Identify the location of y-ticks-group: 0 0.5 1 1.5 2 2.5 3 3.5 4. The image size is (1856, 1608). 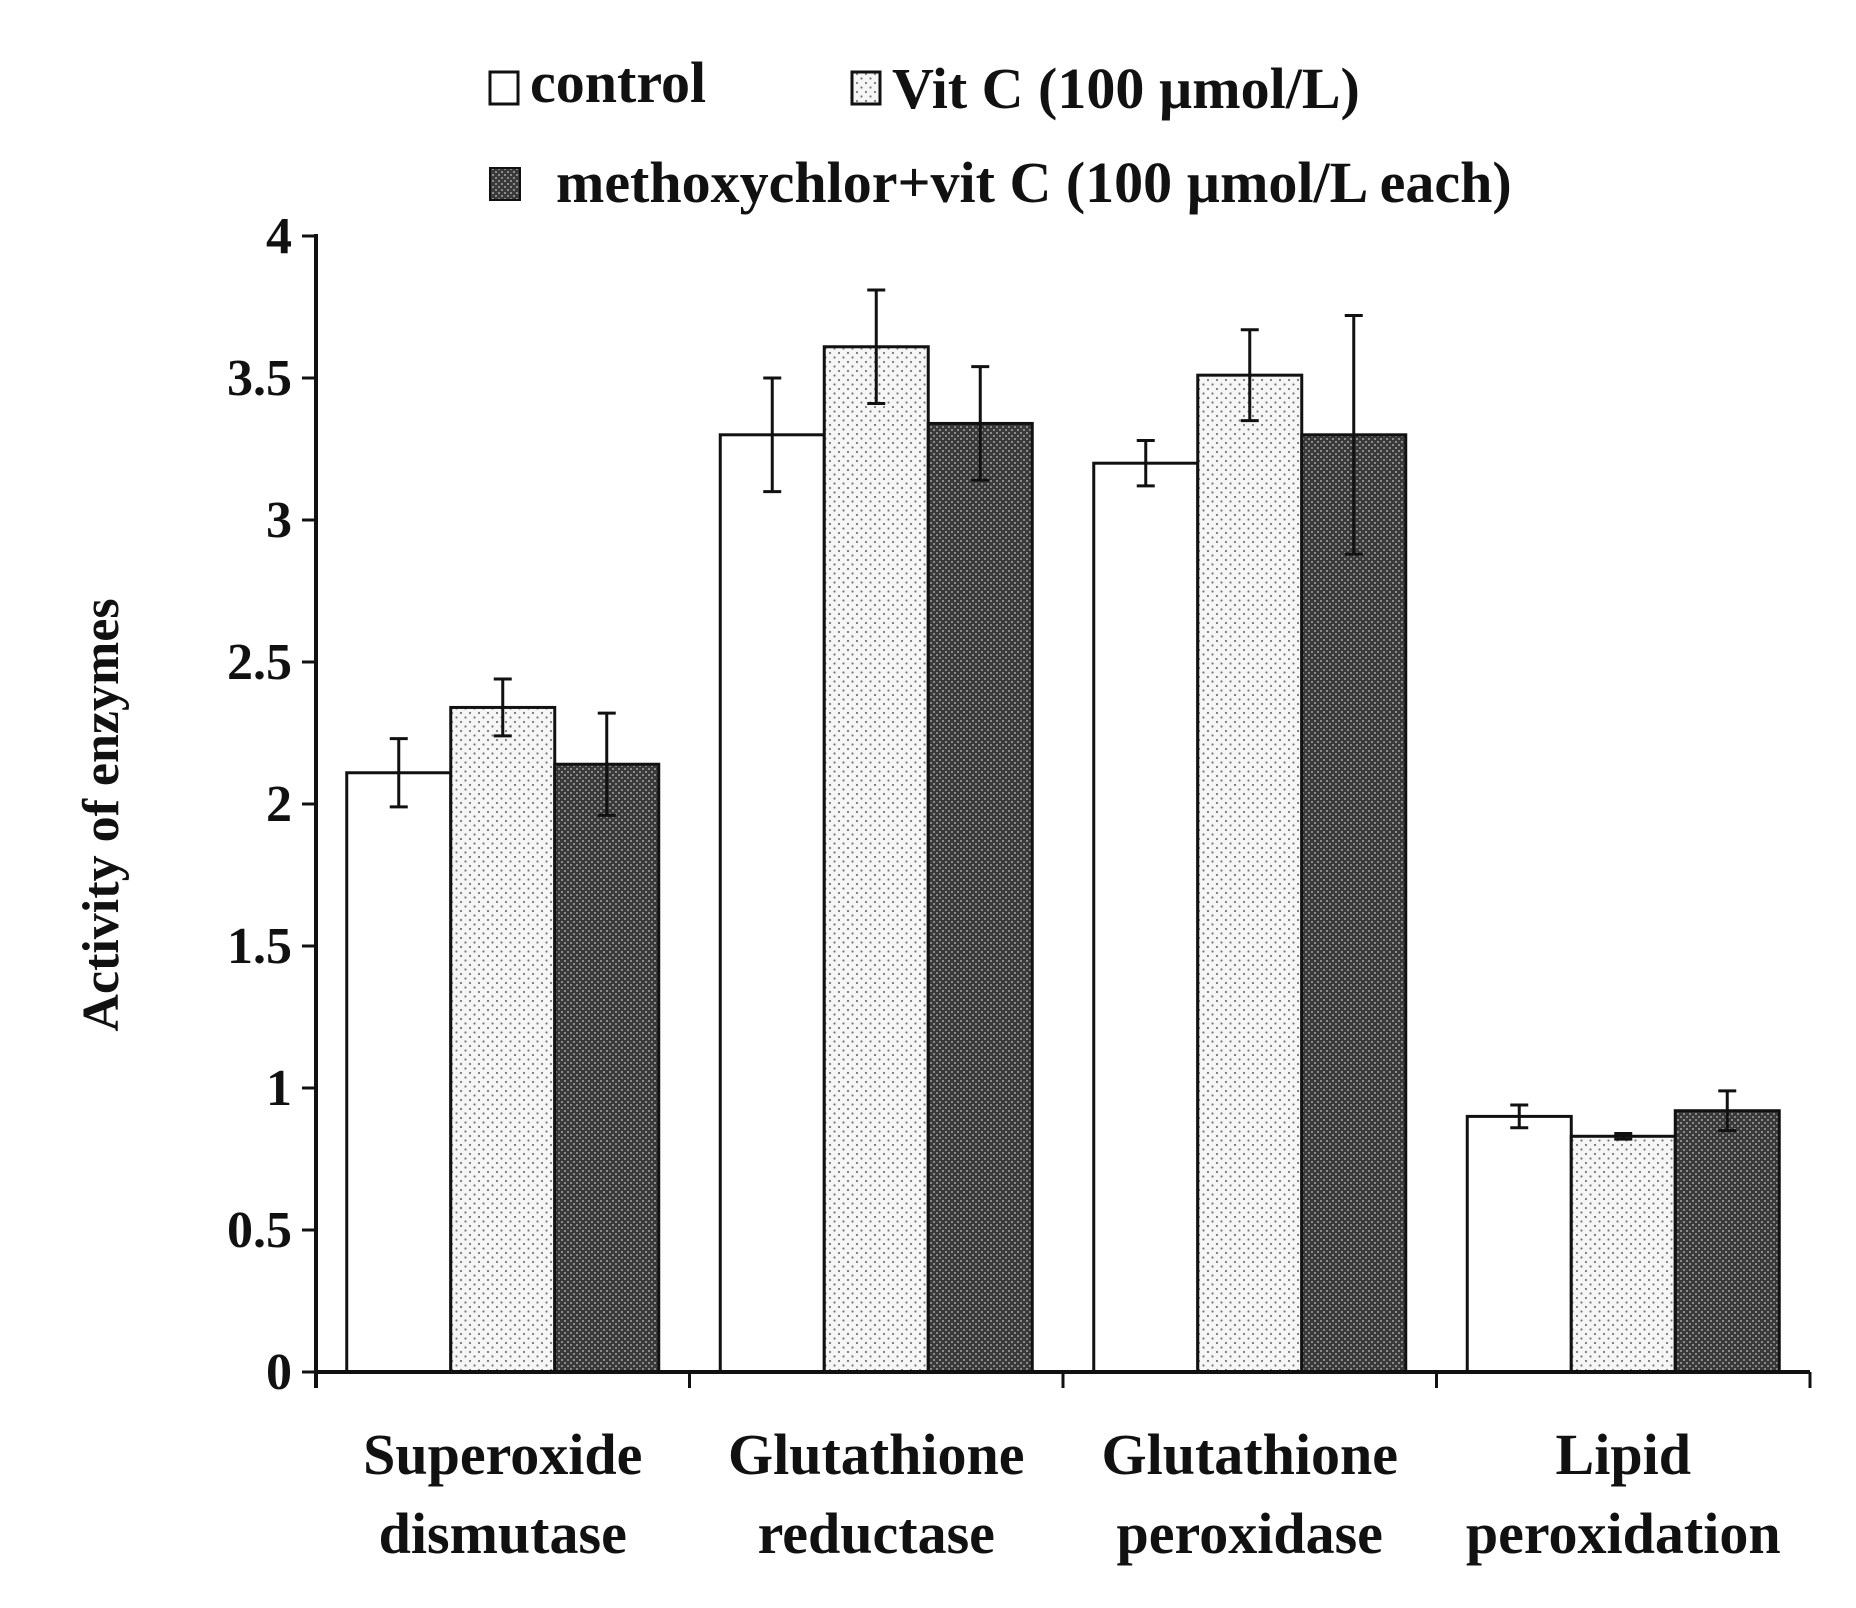
(271, 804).